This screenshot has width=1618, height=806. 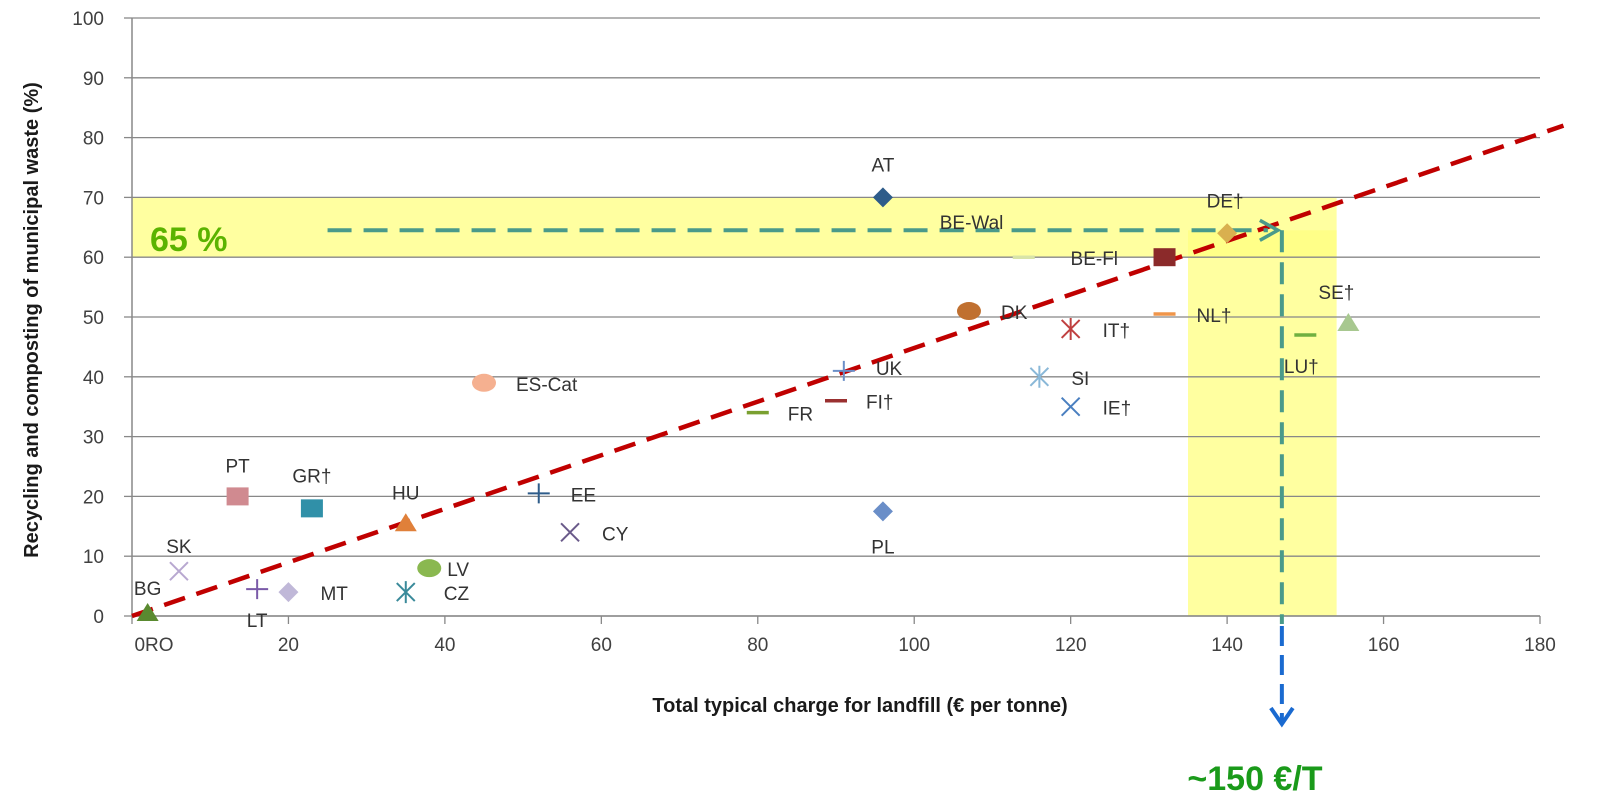 I want to click on point-fr-label: FR, so click(x=800, y=415).